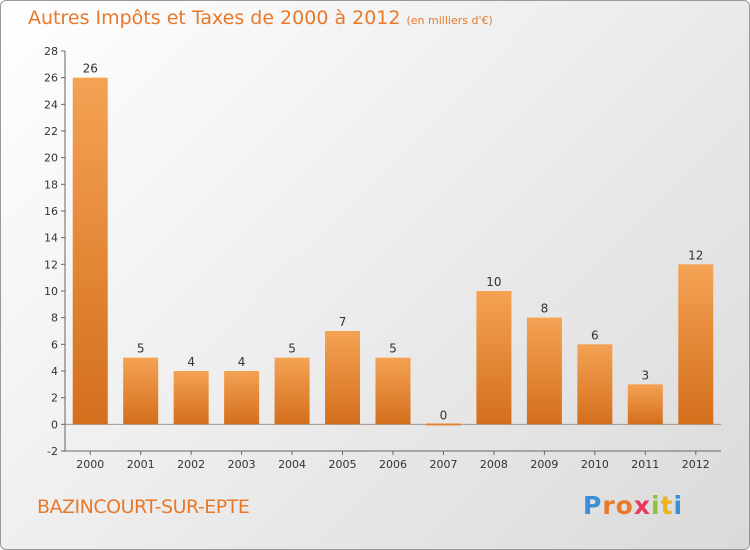  I want to click on x-tick-label: 2007, so click(443, 464).